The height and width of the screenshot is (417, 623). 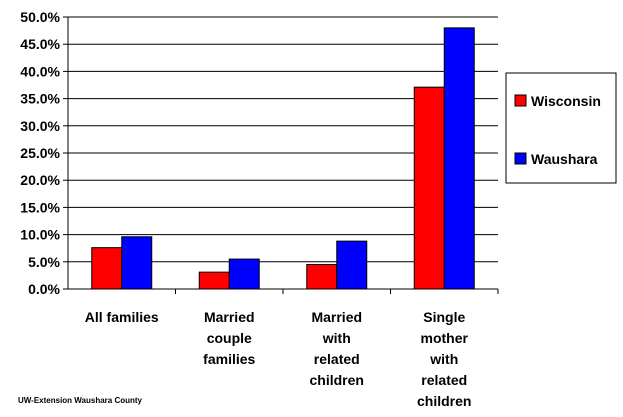 What do you see at coordinates (40, 207) in the screenshot?
I see `y-tick-label: 15.0%` at bounding box center [40, 207].